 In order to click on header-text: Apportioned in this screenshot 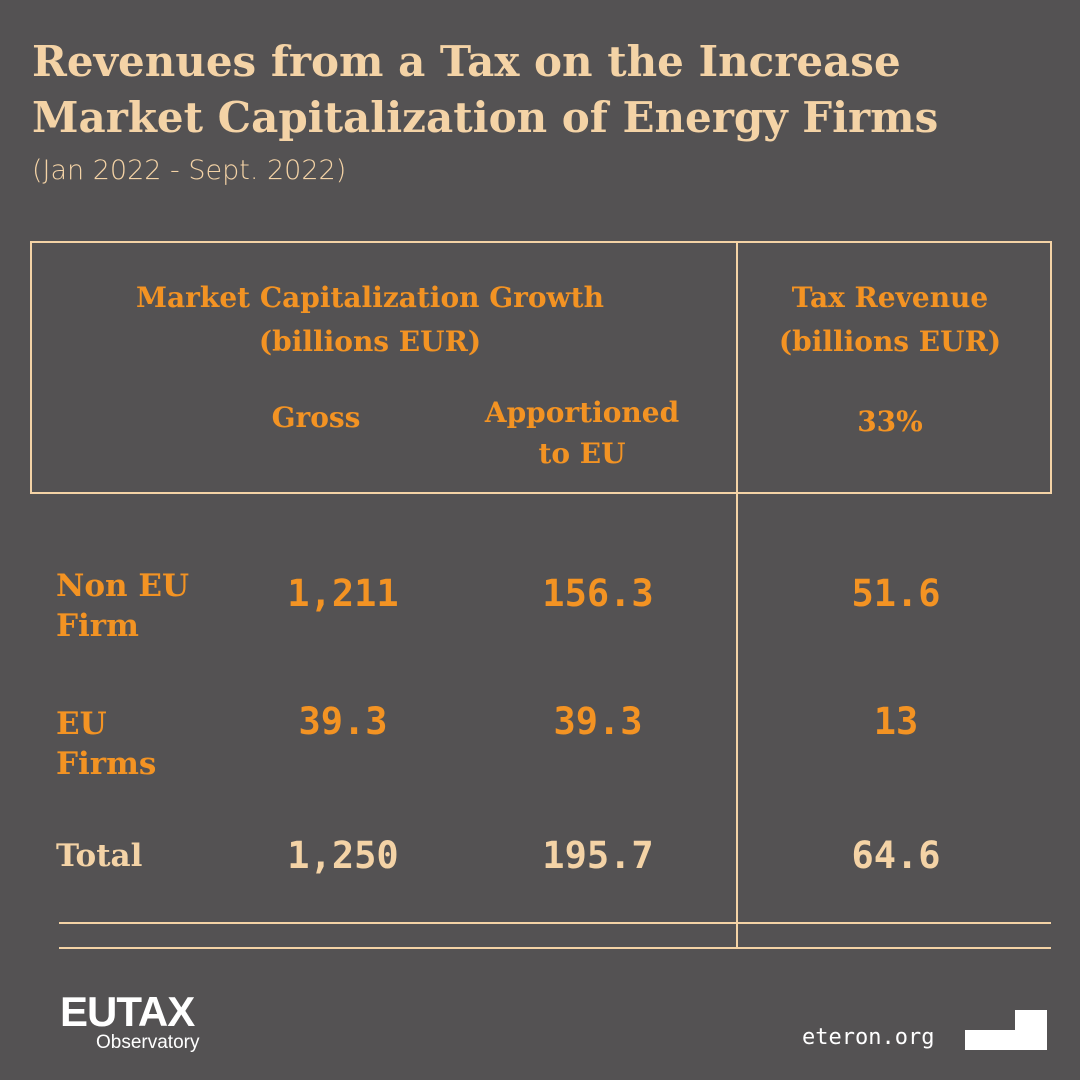, I will do `click(582, 412)`.